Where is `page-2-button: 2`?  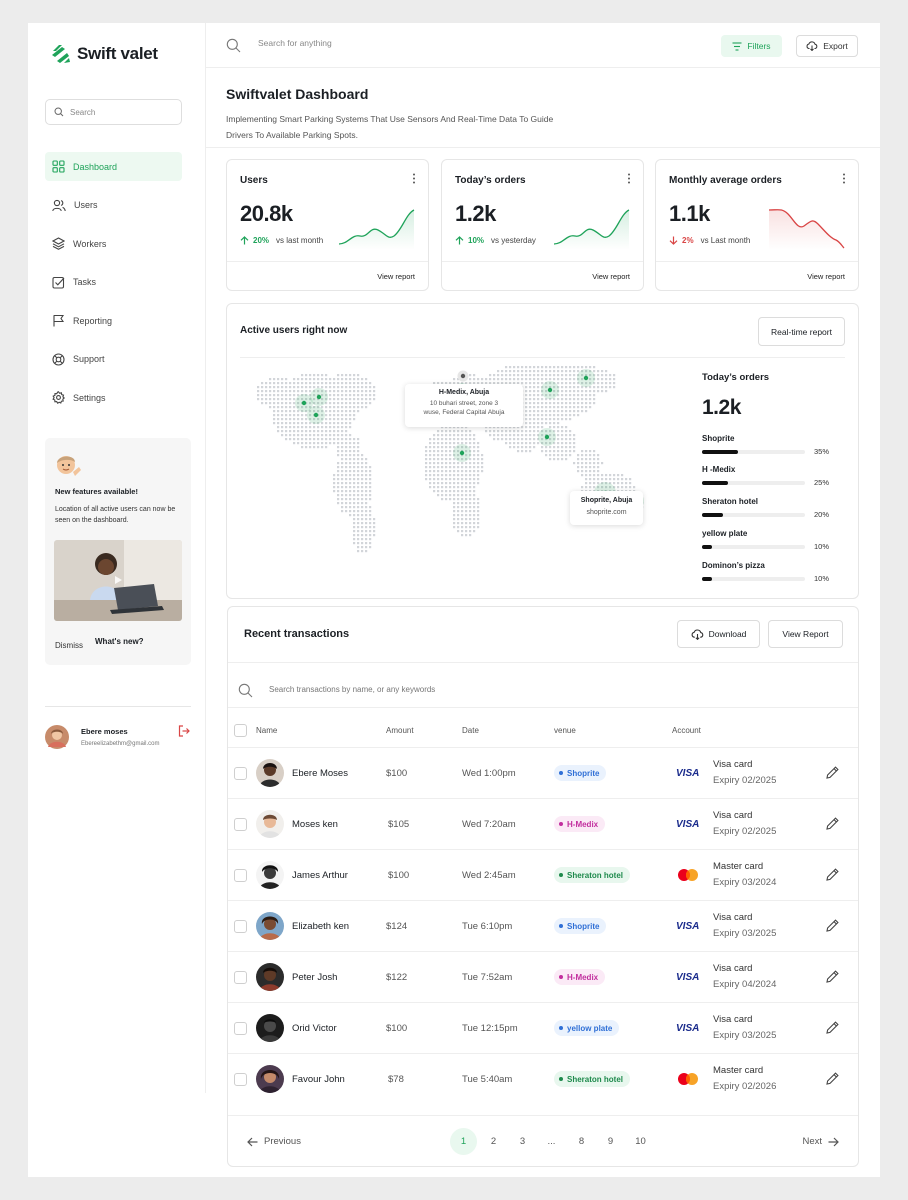 page-2-button: 2 is located at coordinates (493, 1141).